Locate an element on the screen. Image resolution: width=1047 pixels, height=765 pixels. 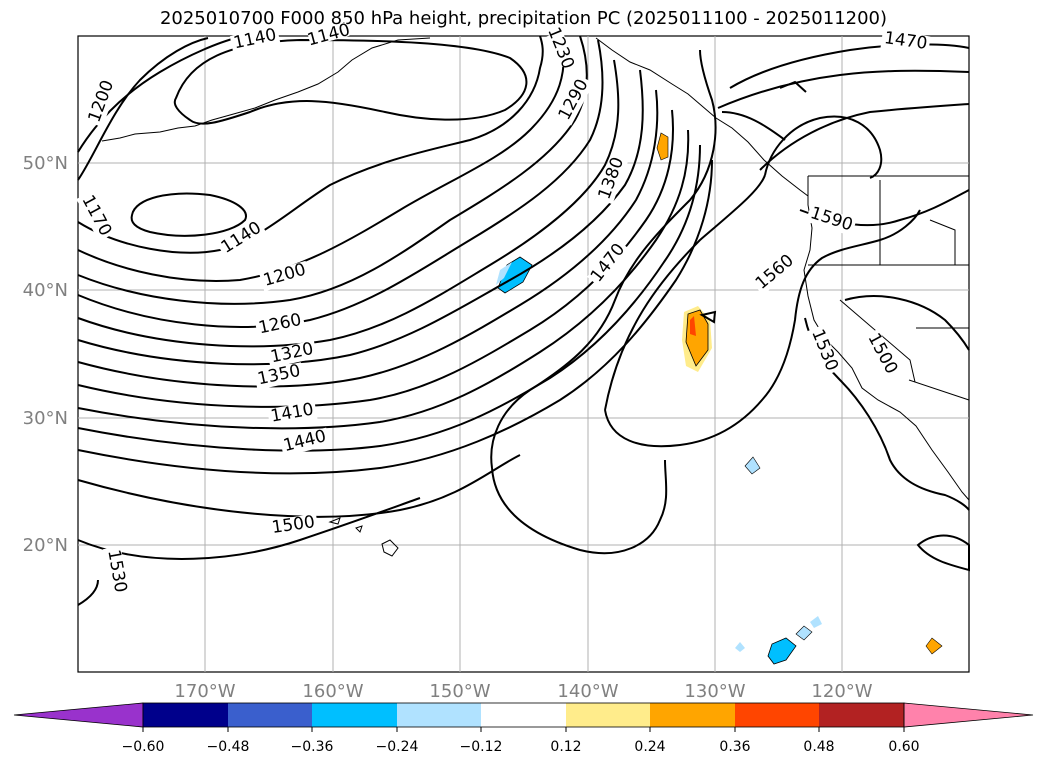
colorbar-outline is located at coordinates (523, 715).